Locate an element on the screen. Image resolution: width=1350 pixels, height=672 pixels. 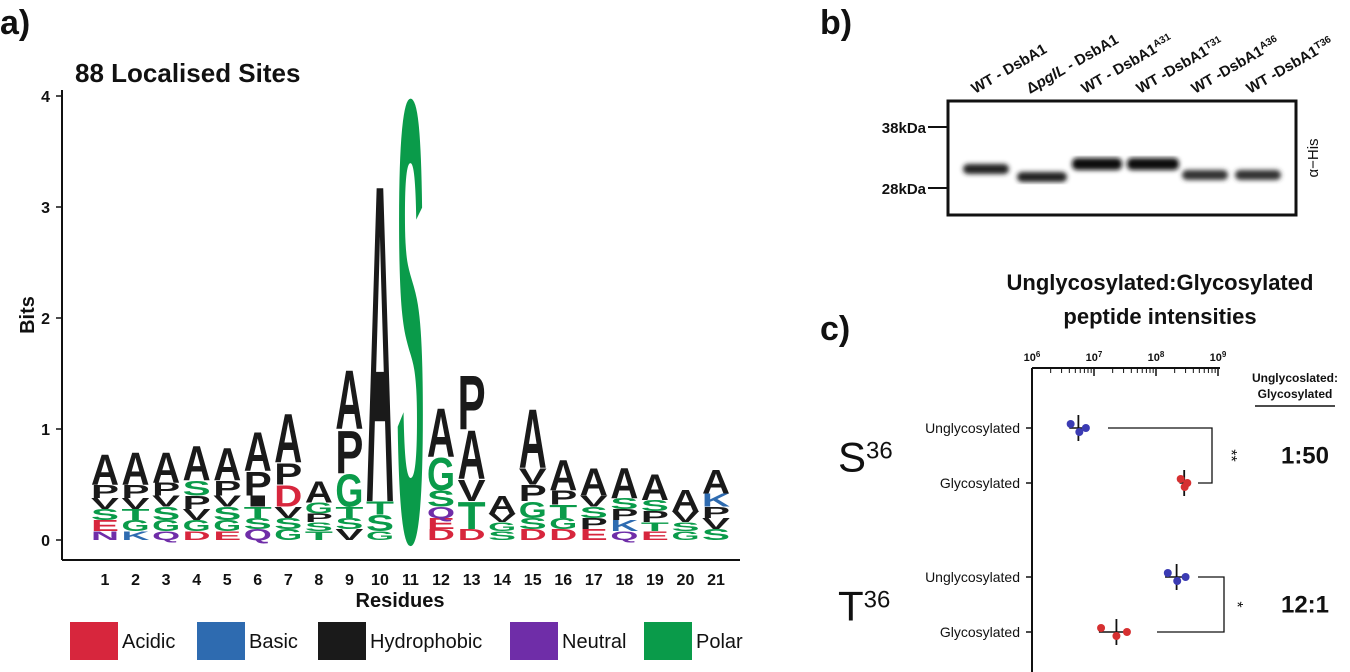
panel-label: a) is located at coordinates (15, 23).